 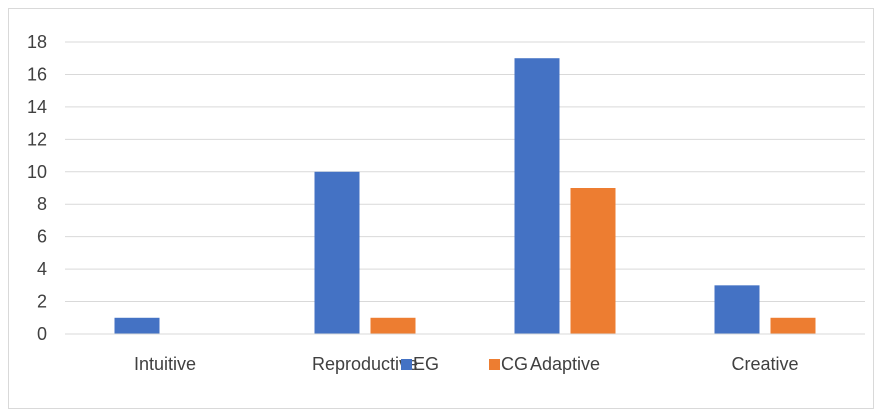 I want to click on legend-label-cg: CG, so click(x=514, y=364).